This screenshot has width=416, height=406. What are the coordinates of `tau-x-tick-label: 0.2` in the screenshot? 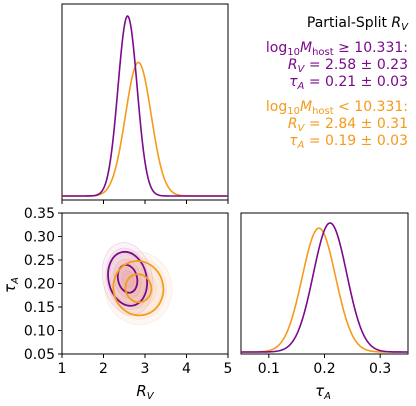 It's located at (324, 369).